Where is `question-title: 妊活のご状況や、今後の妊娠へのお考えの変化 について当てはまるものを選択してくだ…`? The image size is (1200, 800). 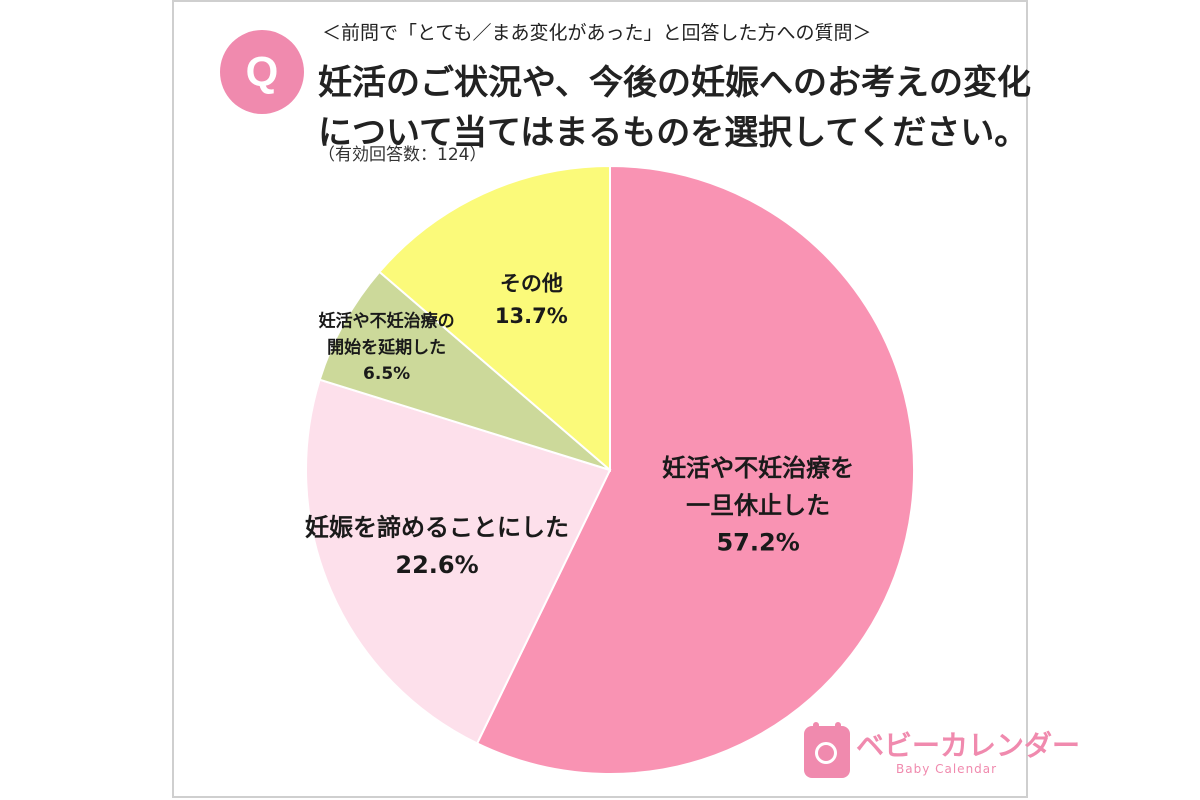 question-title: 妊活のご状況や、今後の妊娠へのお考えの変化 について当てはまるものを選択してくだ… is located at coordinates (674, 108).